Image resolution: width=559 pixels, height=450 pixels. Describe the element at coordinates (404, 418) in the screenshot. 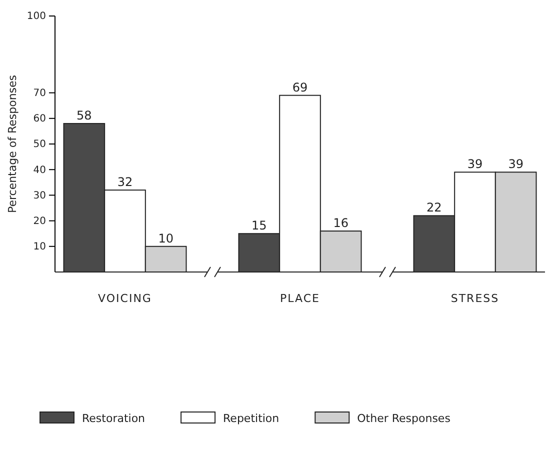

I see `legend-label: Other Responses` at that location.